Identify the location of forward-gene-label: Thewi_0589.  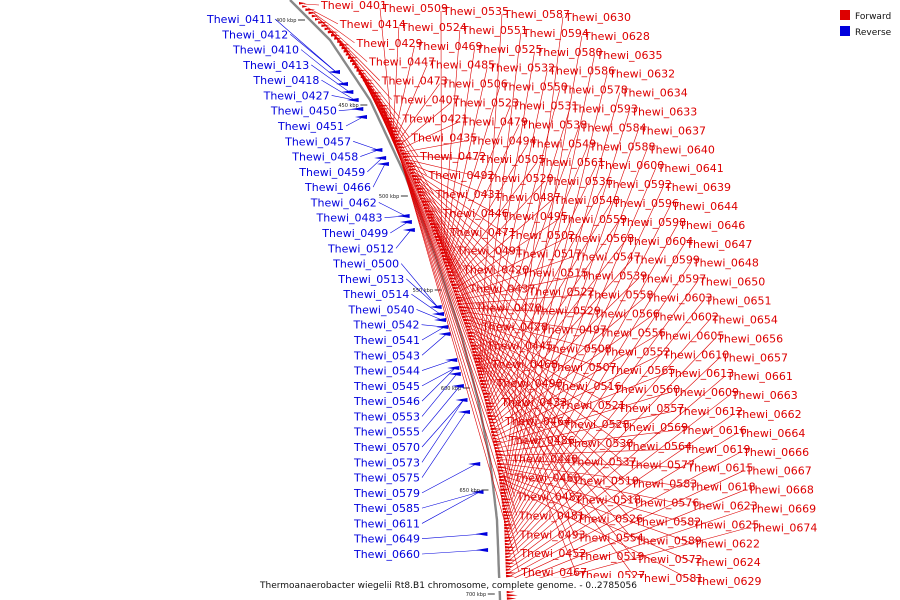
(668, 540).